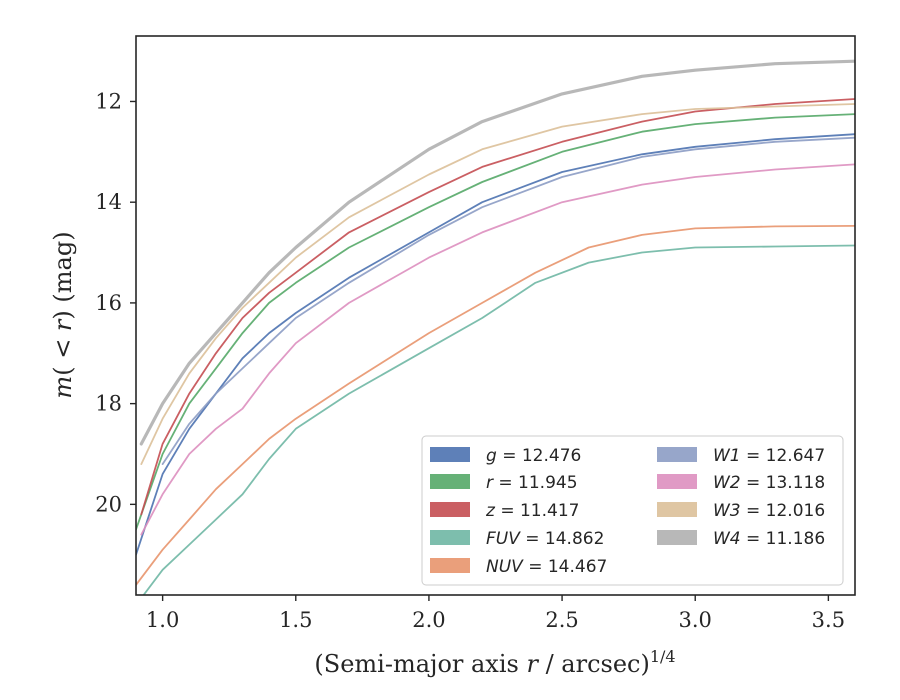  I want to click on x-tick-label: 2.0, so click(428, 620).